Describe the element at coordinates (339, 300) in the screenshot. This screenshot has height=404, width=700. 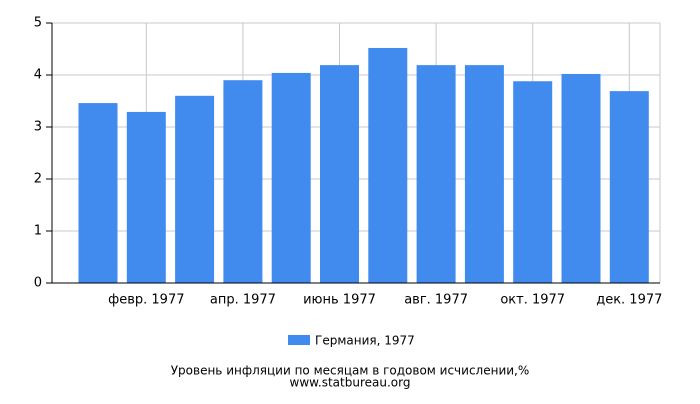
I see `x-tick-label: июнь 1977` at that location.